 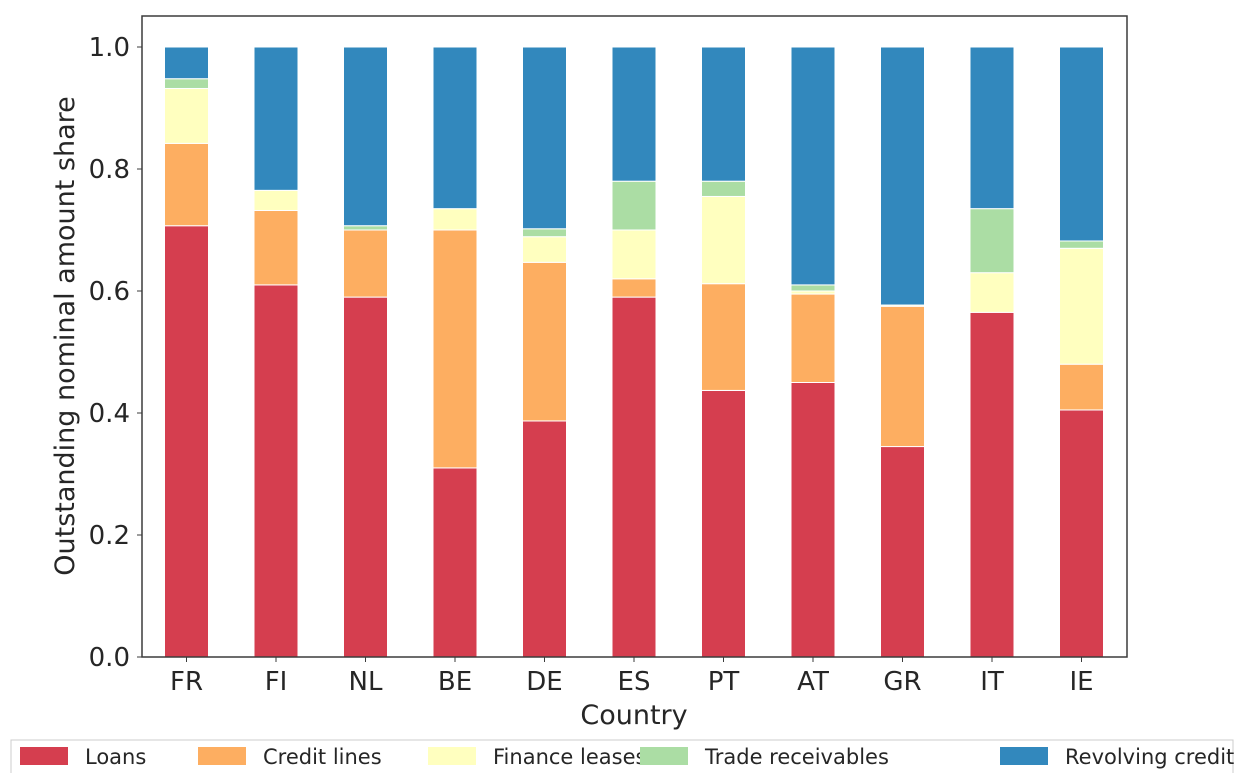 I want to click on bar-revolving-credit-at, so click(x=813, y=166).